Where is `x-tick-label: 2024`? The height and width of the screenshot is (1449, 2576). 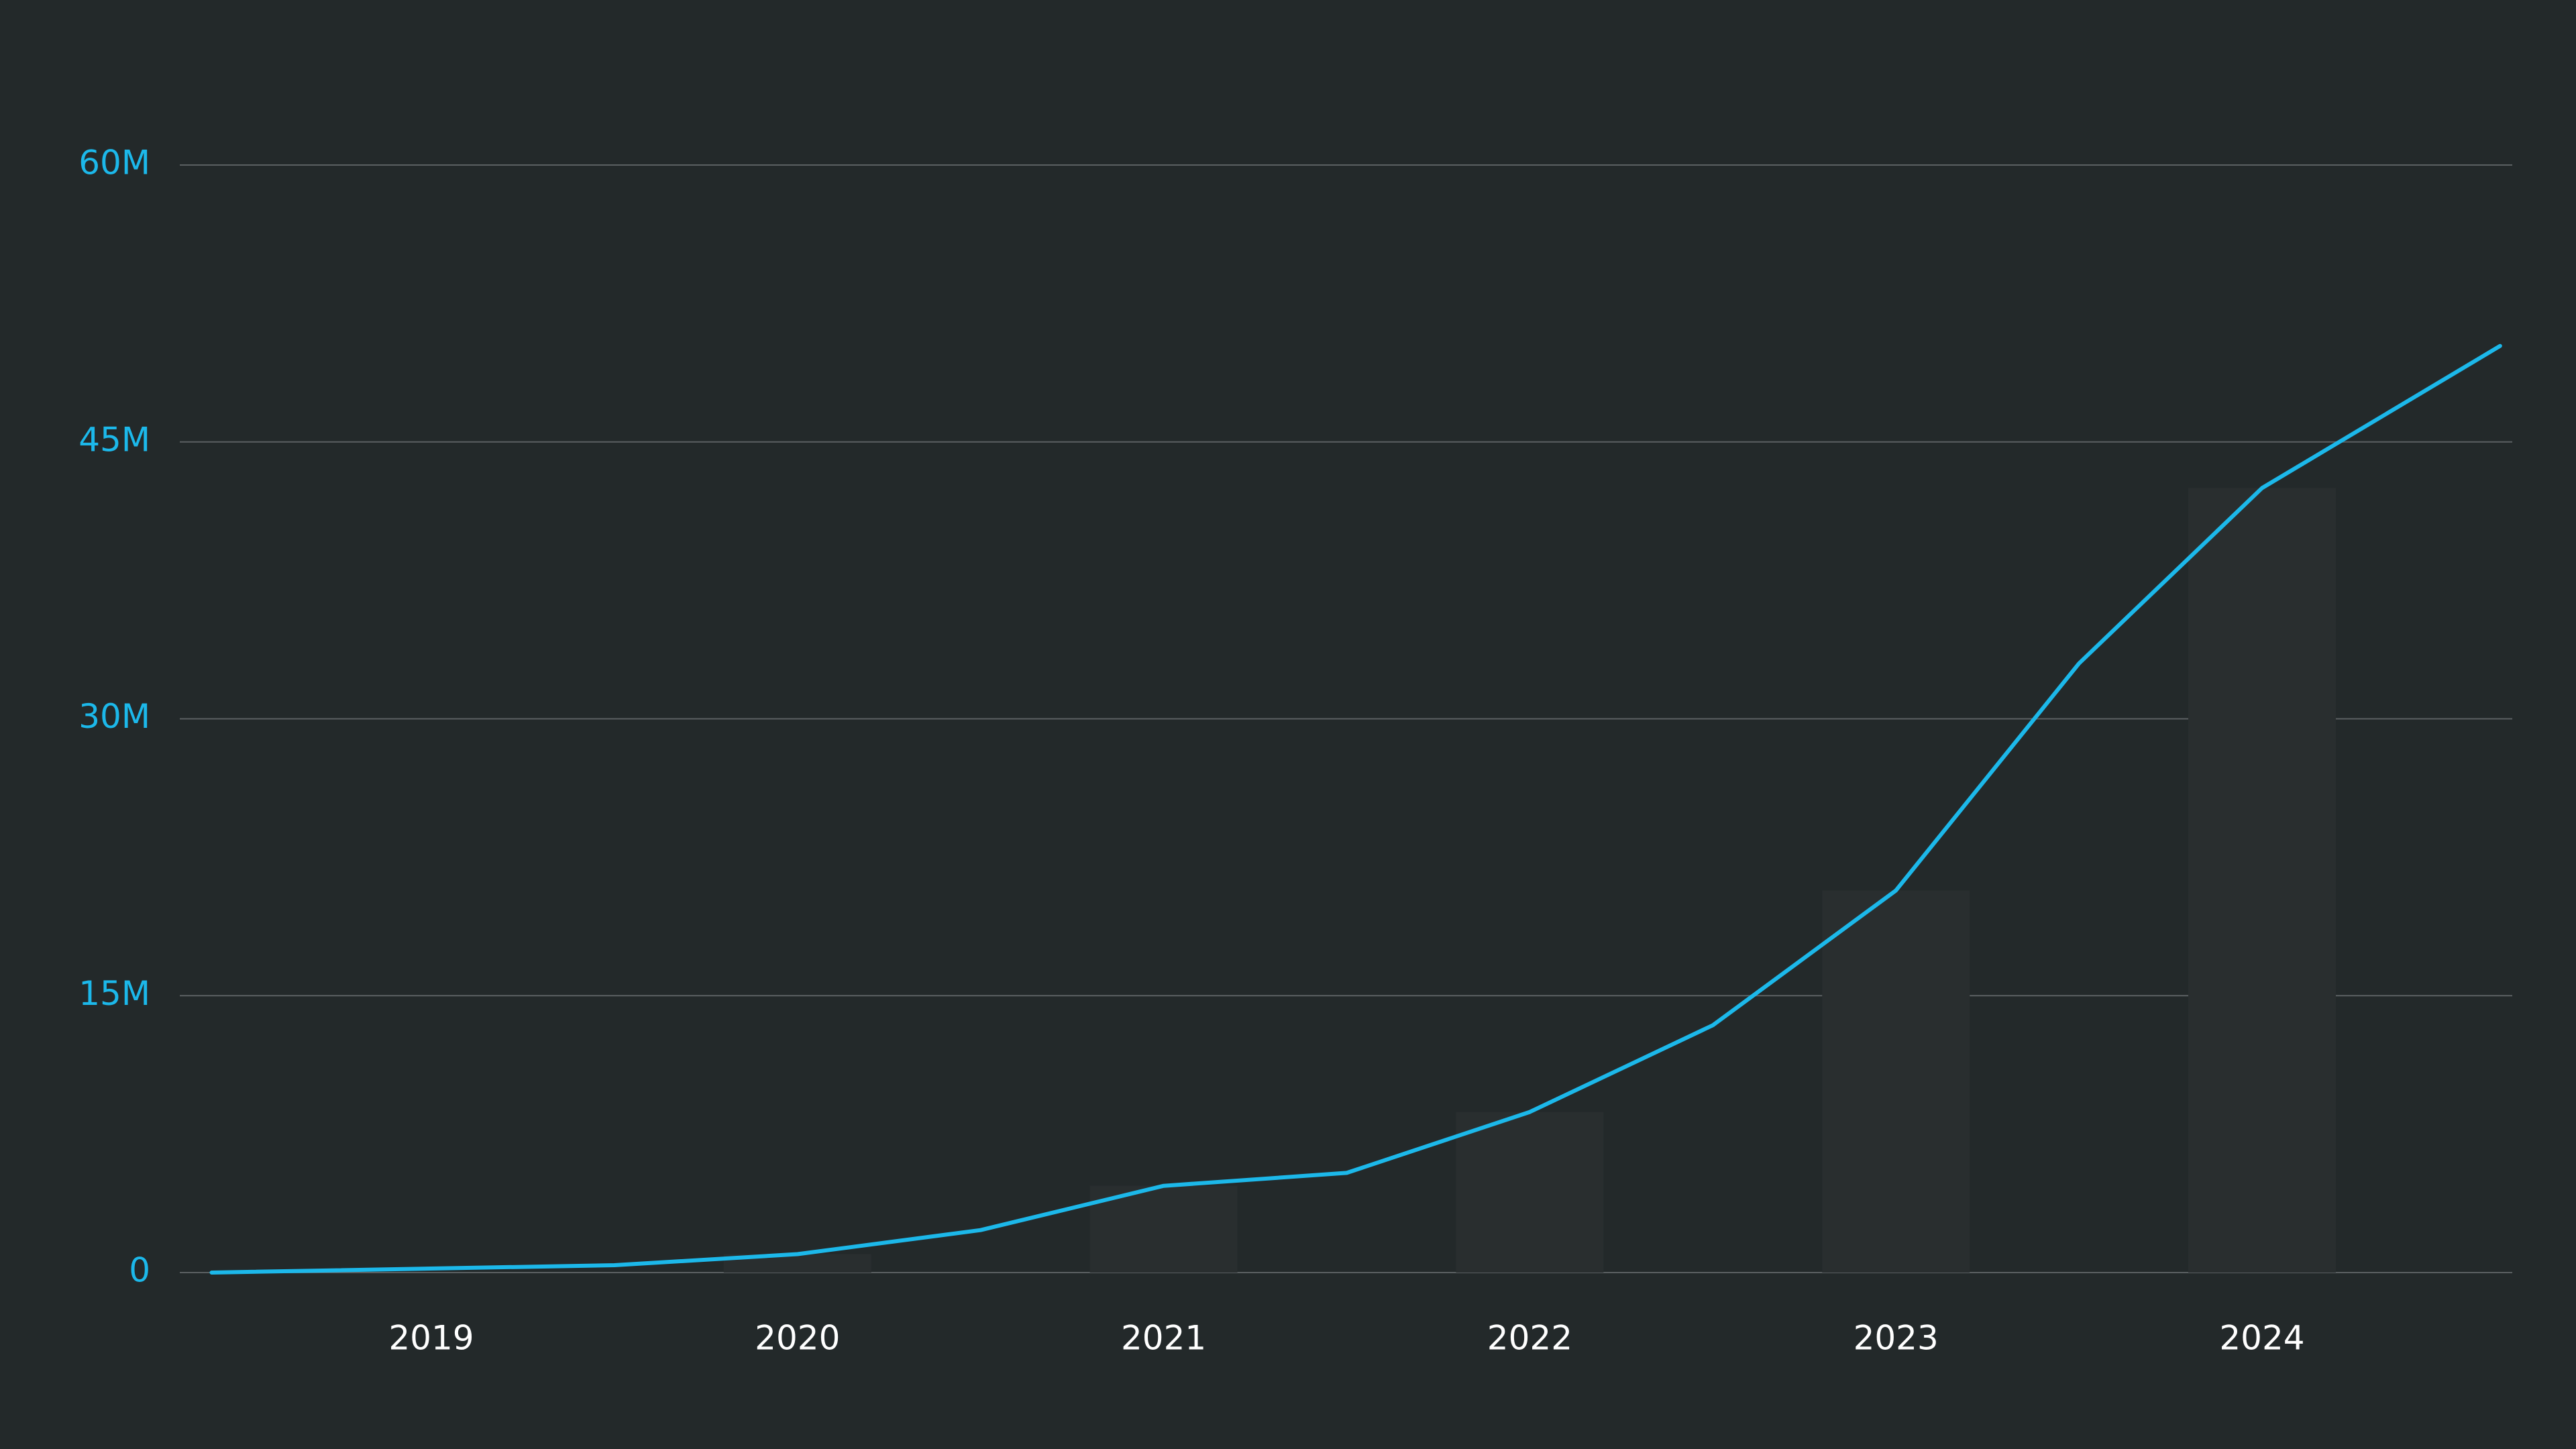
x-tick-label: 2024 is located at coordinates (2261, 1338).